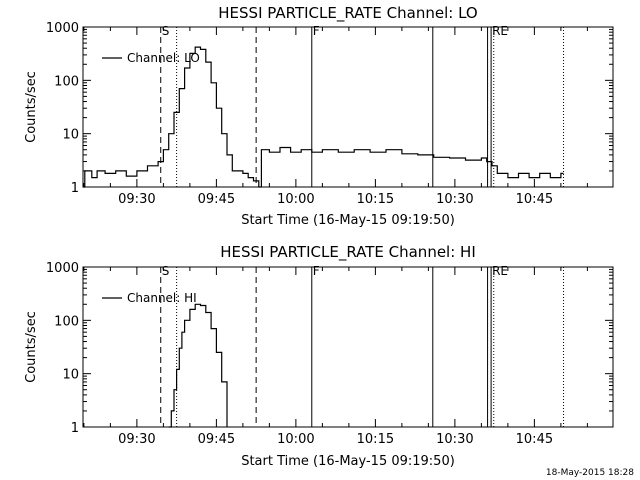 The image size is (640, 480). What do you see at coordinates (162, 298) in the screenshot?
I see `legend-label: Channel: HI` at bounding box center [162, 298].